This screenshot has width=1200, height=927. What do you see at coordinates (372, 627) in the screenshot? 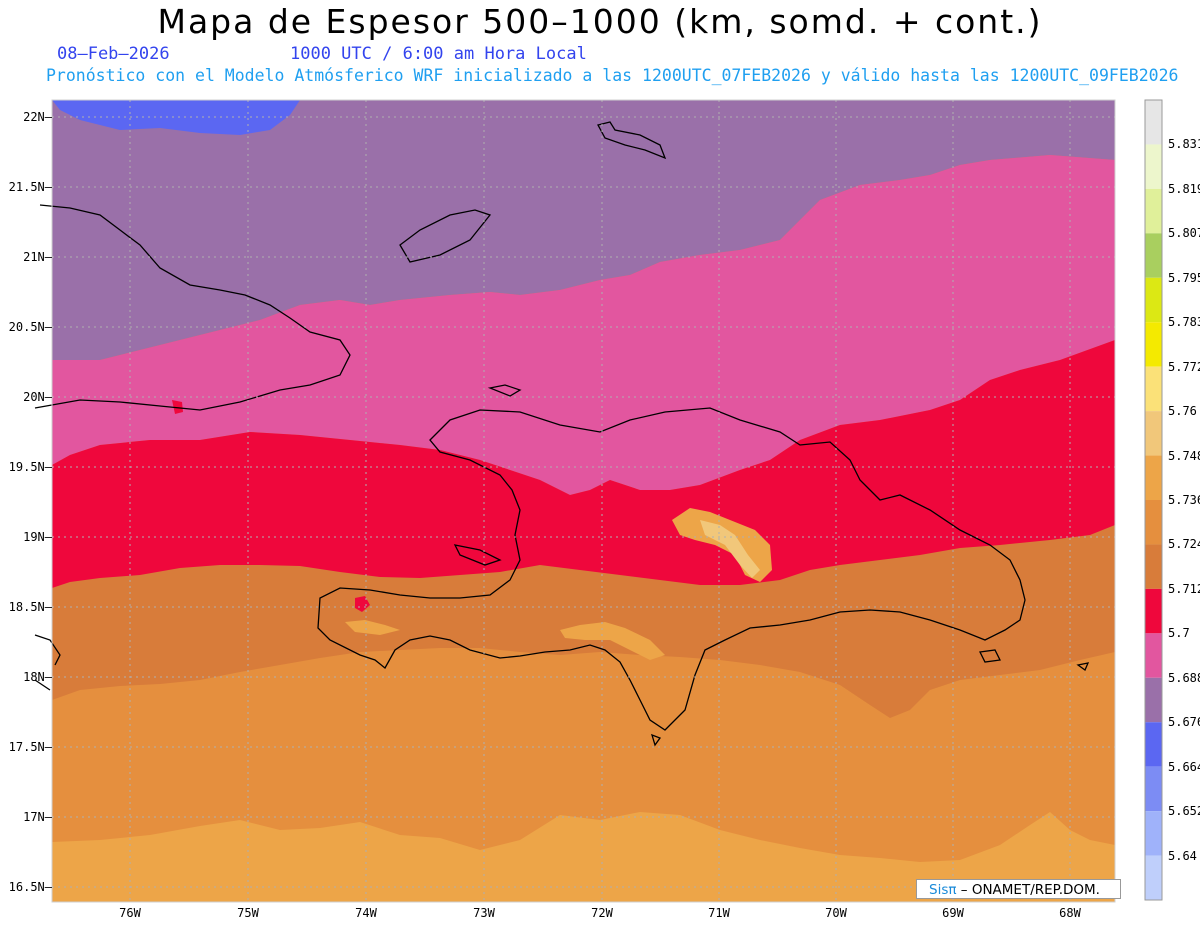
I see `high-haiti-south` at bounding box center [372, 627].